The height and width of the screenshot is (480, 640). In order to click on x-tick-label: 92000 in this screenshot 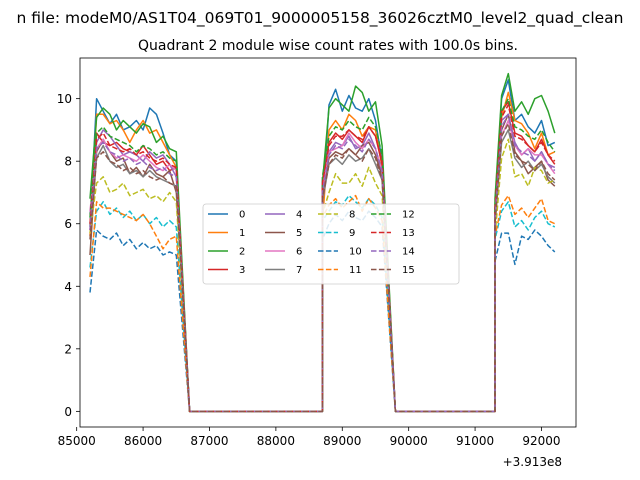, I will do `click(541, 441)`.